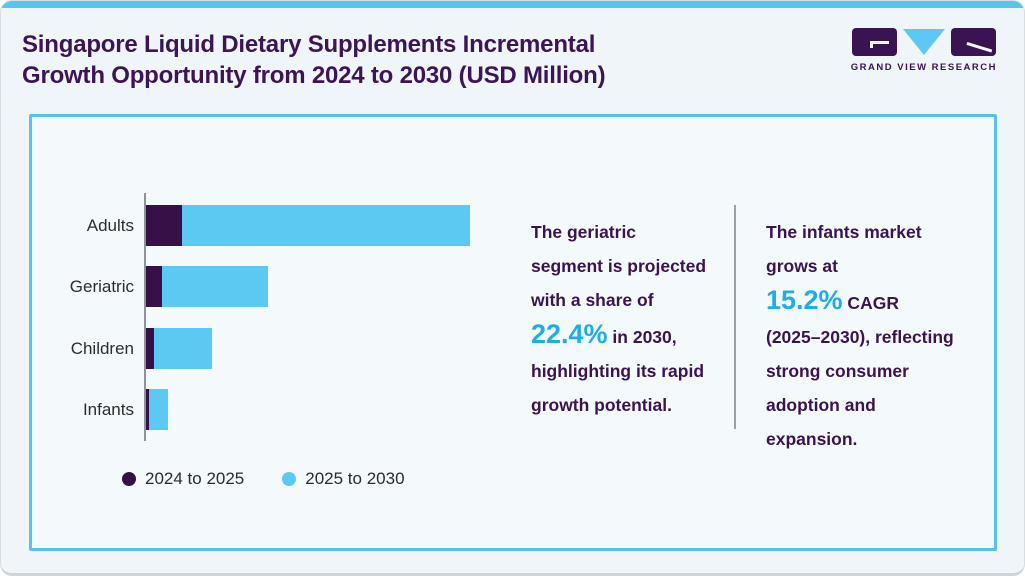 The width and height of the screenshot is (1025, 576). What do you see at coordinates (844, 249) in the screenshot?
I see `insight-infants-text-before: The infants market grows at` at bounding box center [844, 249].